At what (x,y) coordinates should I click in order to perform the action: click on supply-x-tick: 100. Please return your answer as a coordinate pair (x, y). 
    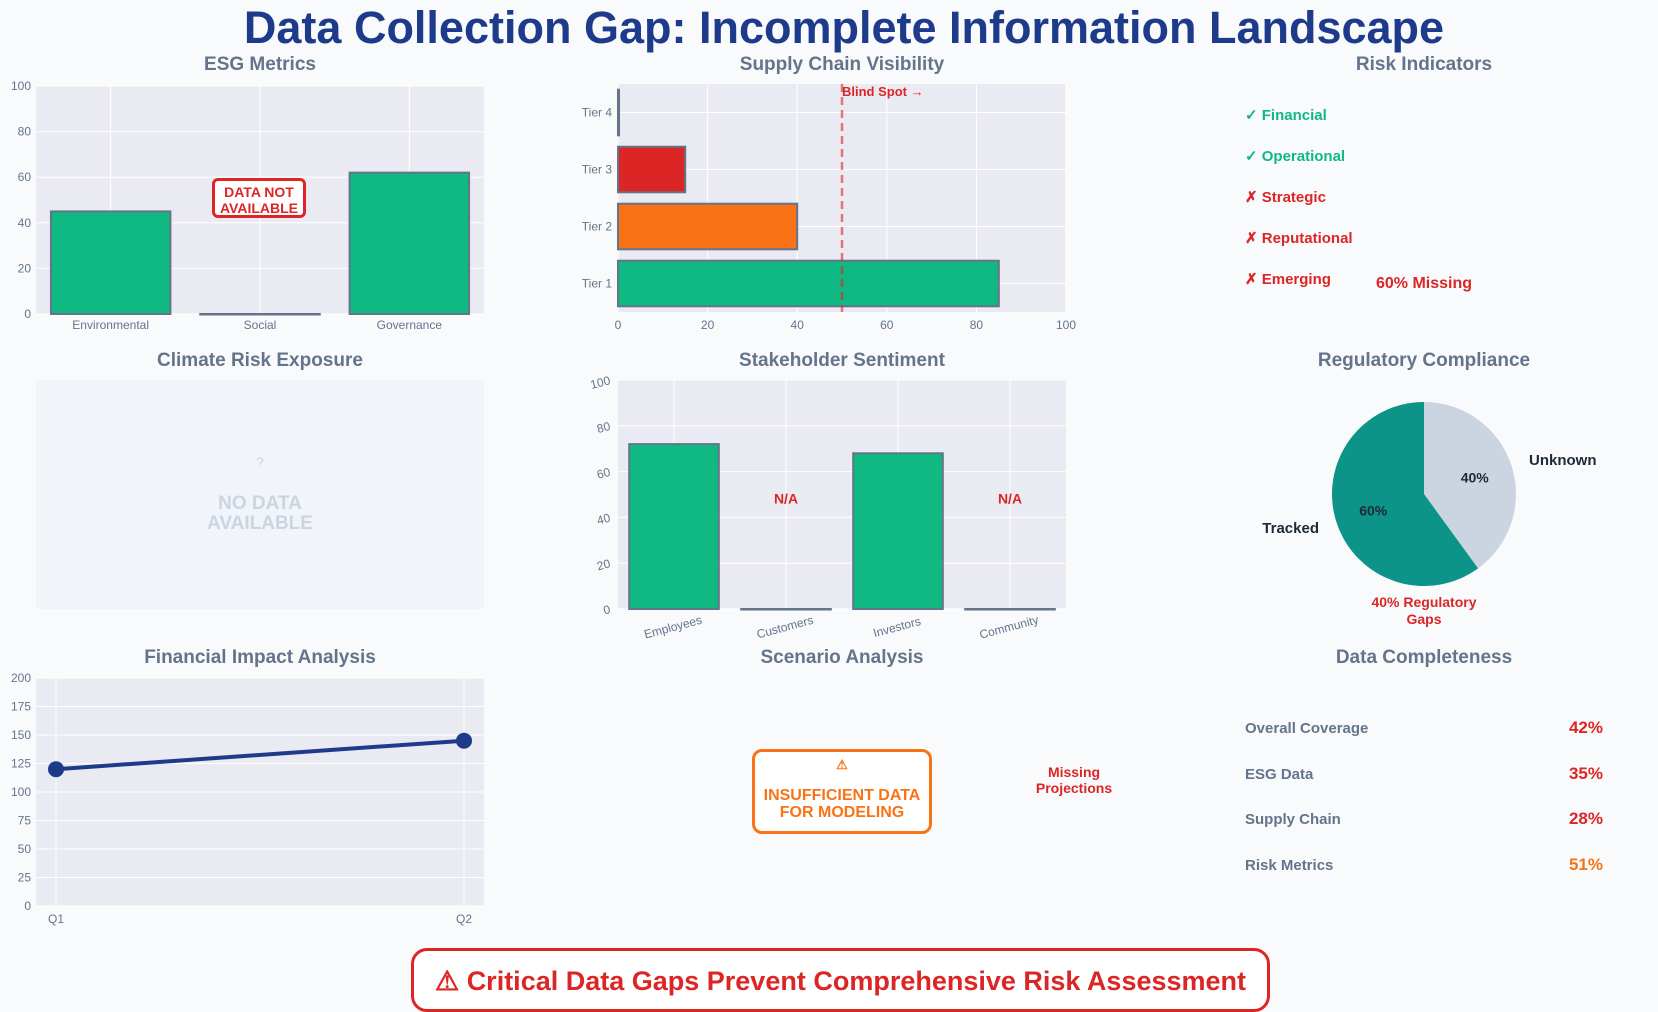
    Looking at the image, I should click on (1066, 325).